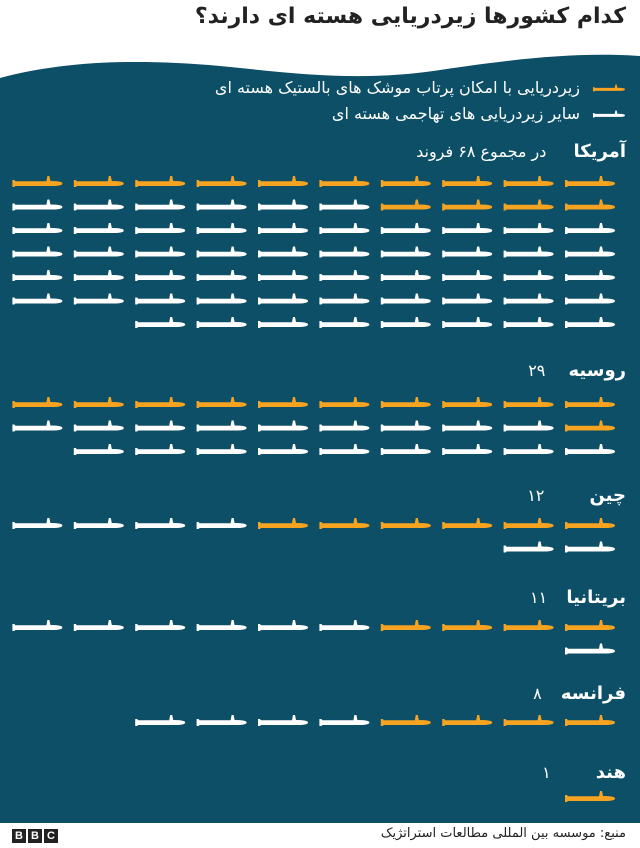  Describe the element at coordinates (610, 772) in the screenshot. I see `country-name: هند` at that location.